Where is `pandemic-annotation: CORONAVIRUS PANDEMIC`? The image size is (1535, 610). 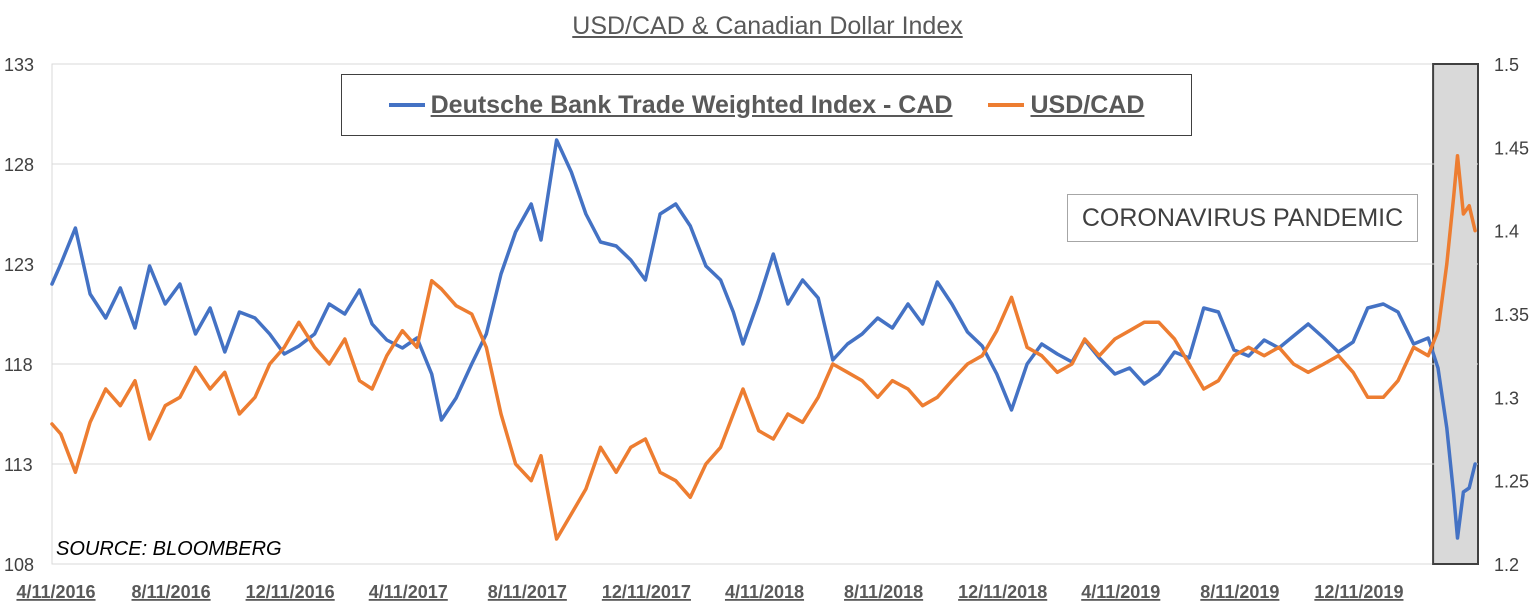 pandemic-annotation: CORONAVIRUS PANDEMIC is located at coordinates (1242, 218).